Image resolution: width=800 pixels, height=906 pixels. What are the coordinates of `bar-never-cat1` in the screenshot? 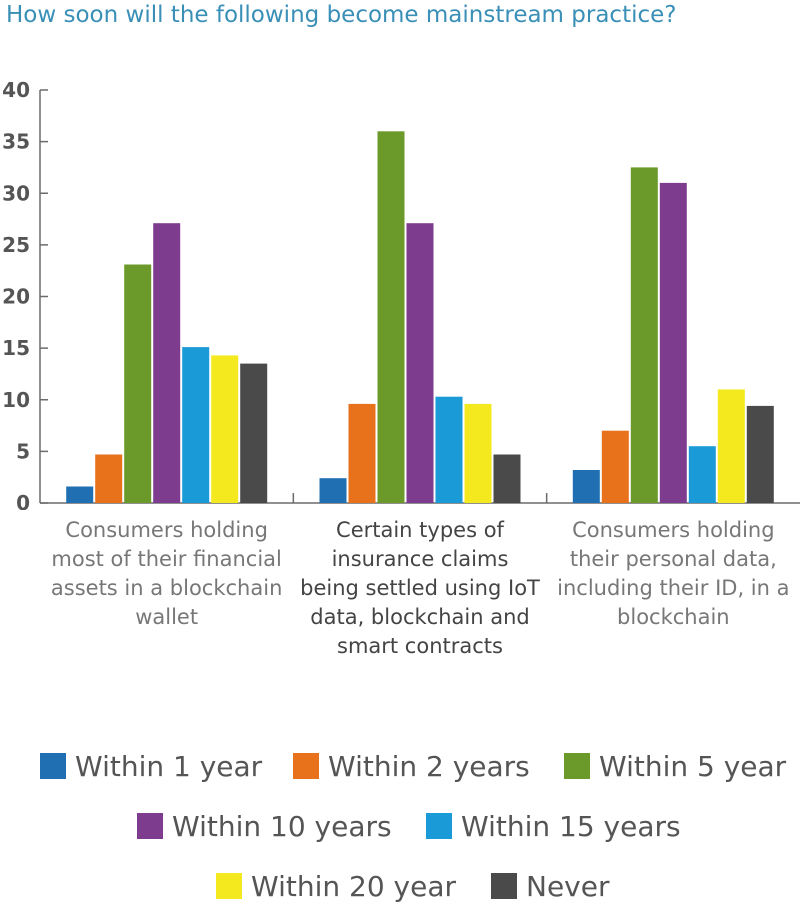 It's located at (254, 433).